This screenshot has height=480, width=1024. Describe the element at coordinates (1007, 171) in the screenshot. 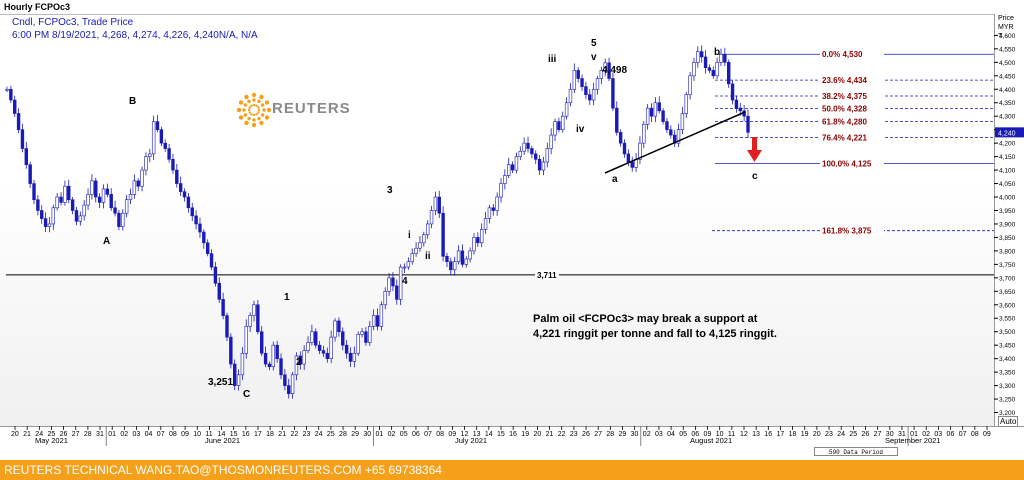

I see `y-tick-label: 4,100` at that location.